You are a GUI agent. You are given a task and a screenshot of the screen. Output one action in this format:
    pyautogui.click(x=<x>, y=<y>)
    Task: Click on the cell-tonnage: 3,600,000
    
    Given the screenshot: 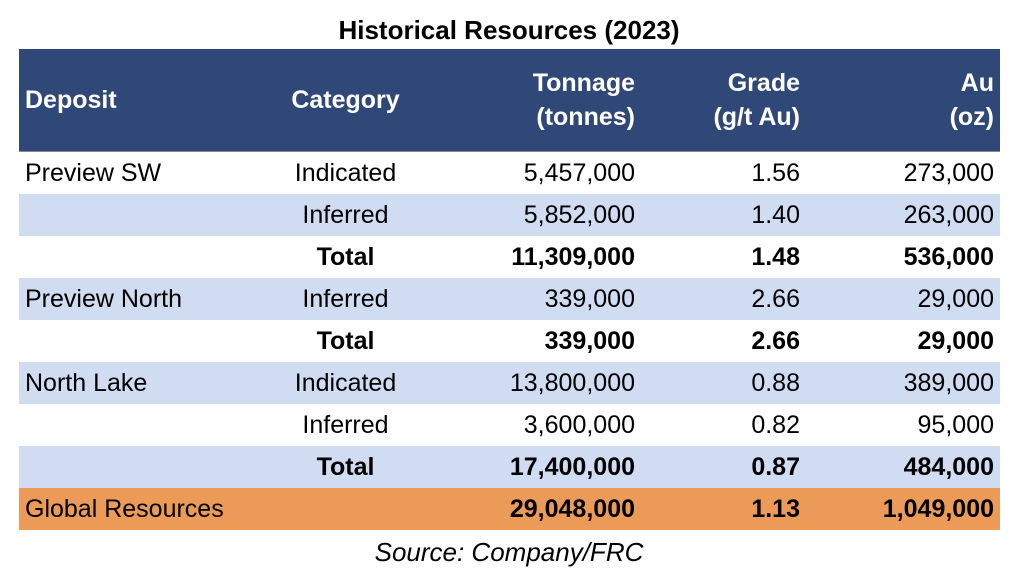 What is the action you would take?
    pyautogui.click(x=579, y=424)
    